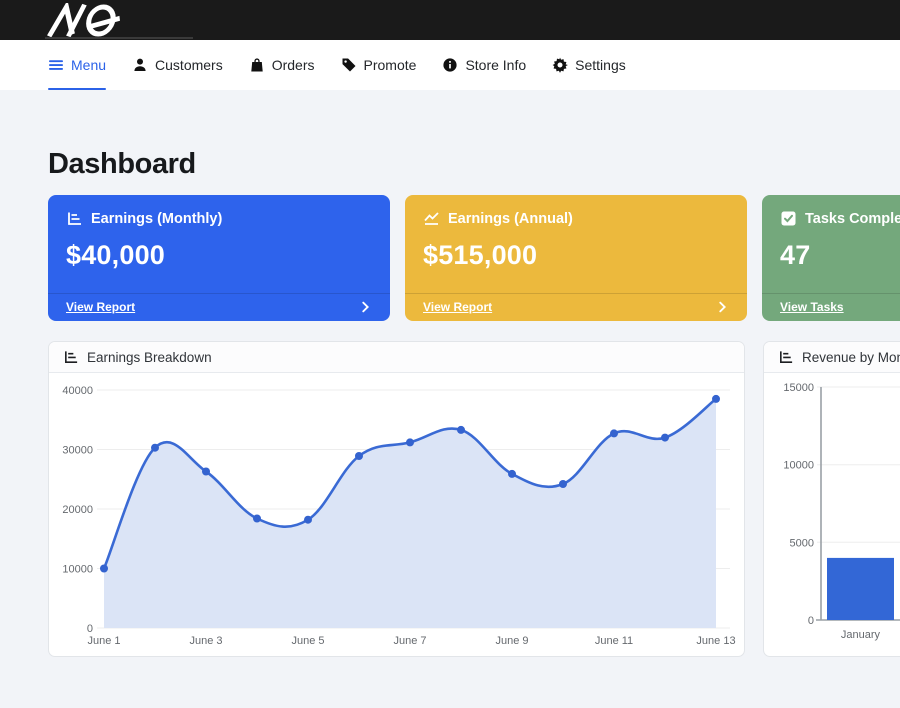  Describe the element at coordinates (841, 511) in the screenshot. I see `revenue-by-month-chart: 0 5000 10000 15000 January` at that location.